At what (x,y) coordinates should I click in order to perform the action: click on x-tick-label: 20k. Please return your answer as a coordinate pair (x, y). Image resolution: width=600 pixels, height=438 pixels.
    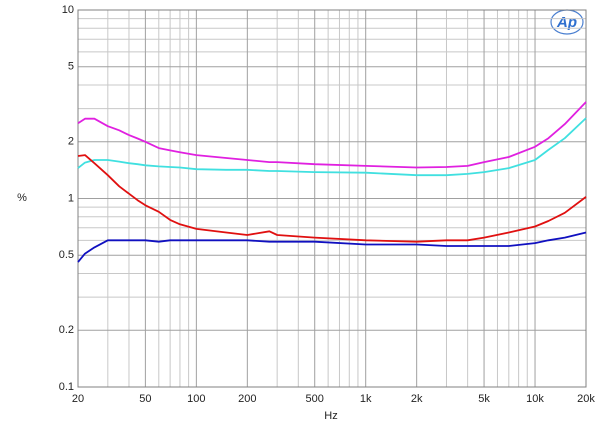
    Looking at the image, I should click on (586, 399).